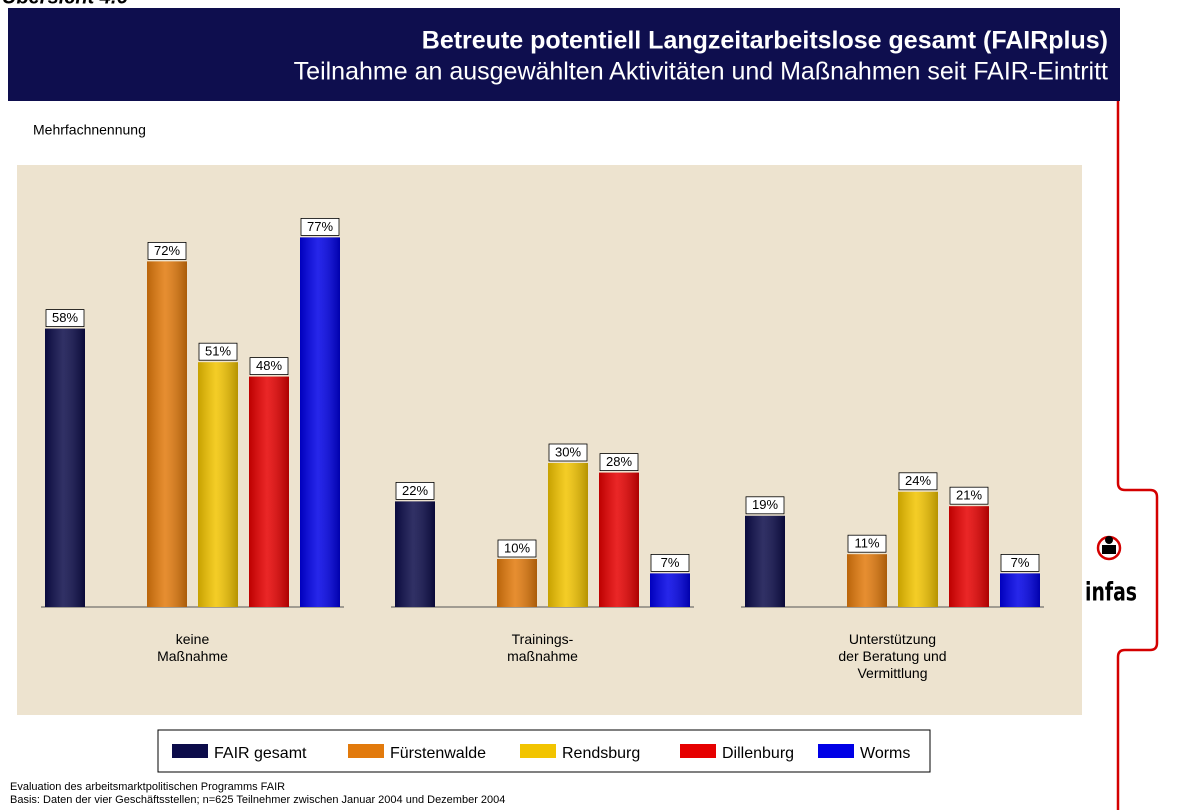 The width and height of the screenshot is (1189, 810). What do you see at coordinates (885, 753) in the screenshot?
I see `legend-label: Worms` at bounding box center [885, 753].